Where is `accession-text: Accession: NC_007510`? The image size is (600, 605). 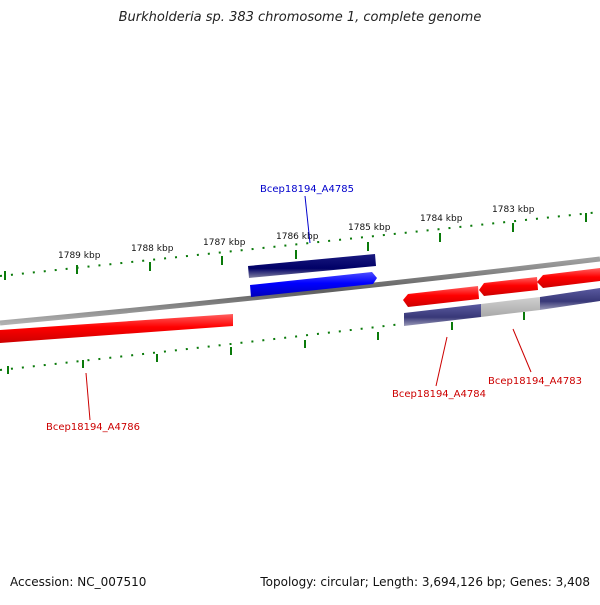 accession-text: Accession: NC_007510 is located at coordinates (78, 582).